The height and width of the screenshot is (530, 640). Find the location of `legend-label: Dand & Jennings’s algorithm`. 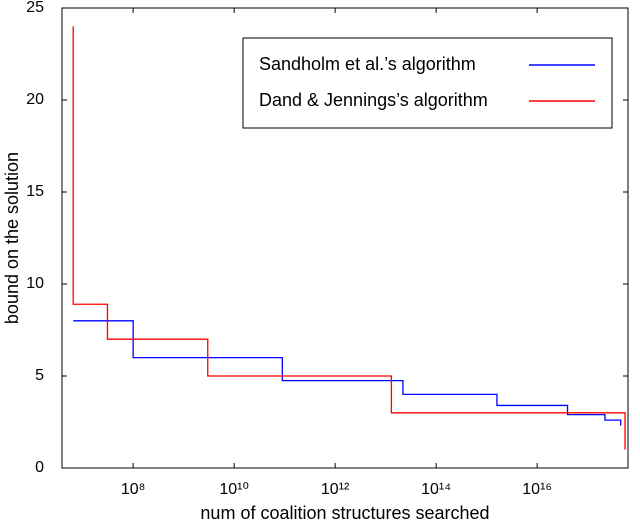

legend-label: Dand & Jennings’s algorithm is located at coordinates (373, 100).